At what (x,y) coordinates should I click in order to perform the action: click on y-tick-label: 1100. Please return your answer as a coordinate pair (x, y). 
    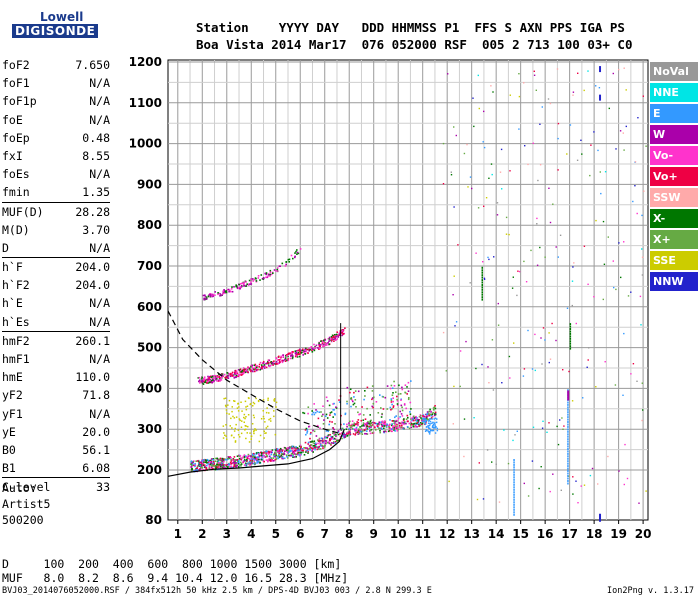
    Looking at the image, I should click on (145, 103).